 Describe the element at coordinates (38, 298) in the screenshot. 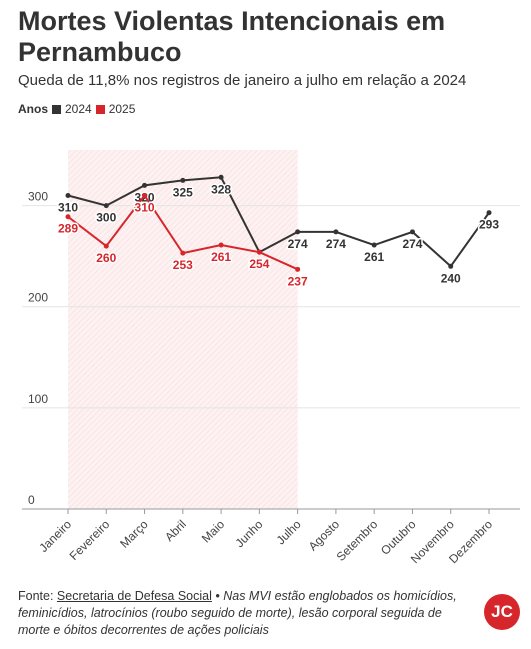

I see `y-tick-label: 200` at that location.